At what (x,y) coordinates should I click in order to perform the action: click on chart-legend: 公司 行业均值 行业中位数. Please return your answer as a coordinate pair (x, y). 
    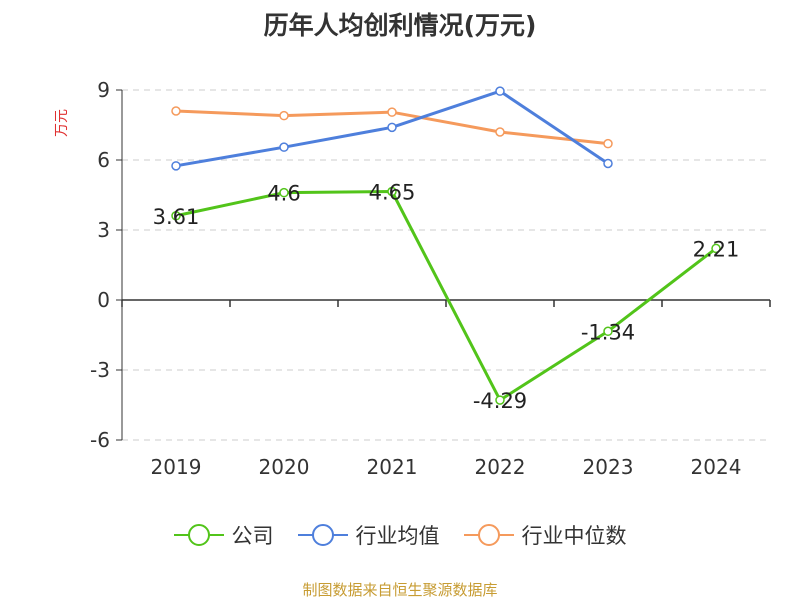
    Looking at the image, I should click on (400, 535).